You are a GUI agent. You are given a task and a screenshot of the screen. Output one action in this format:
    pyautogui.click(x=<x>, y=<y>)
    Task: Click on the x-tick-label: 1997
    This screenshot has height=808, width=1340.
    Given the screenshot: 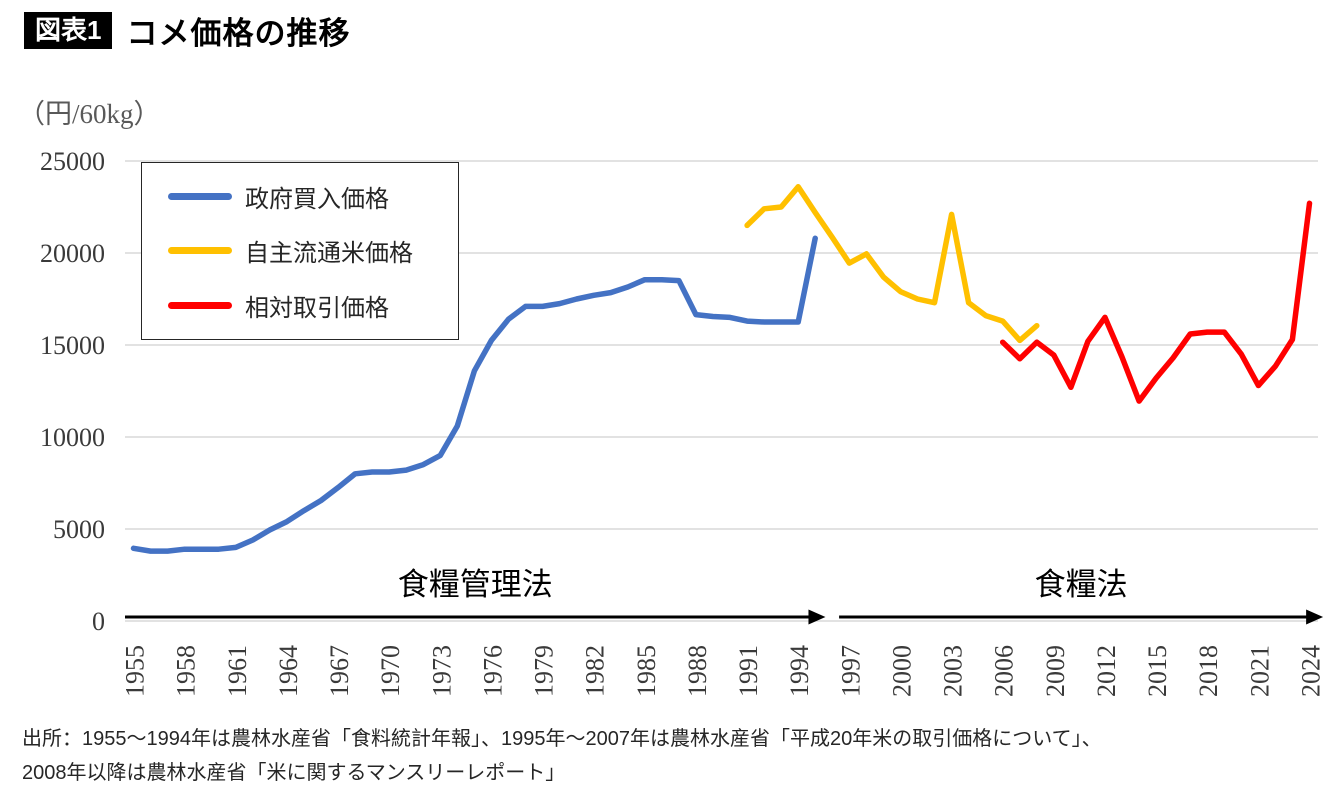 What is the action you would take?
    pyautogui.click(x=850, y=671)
    